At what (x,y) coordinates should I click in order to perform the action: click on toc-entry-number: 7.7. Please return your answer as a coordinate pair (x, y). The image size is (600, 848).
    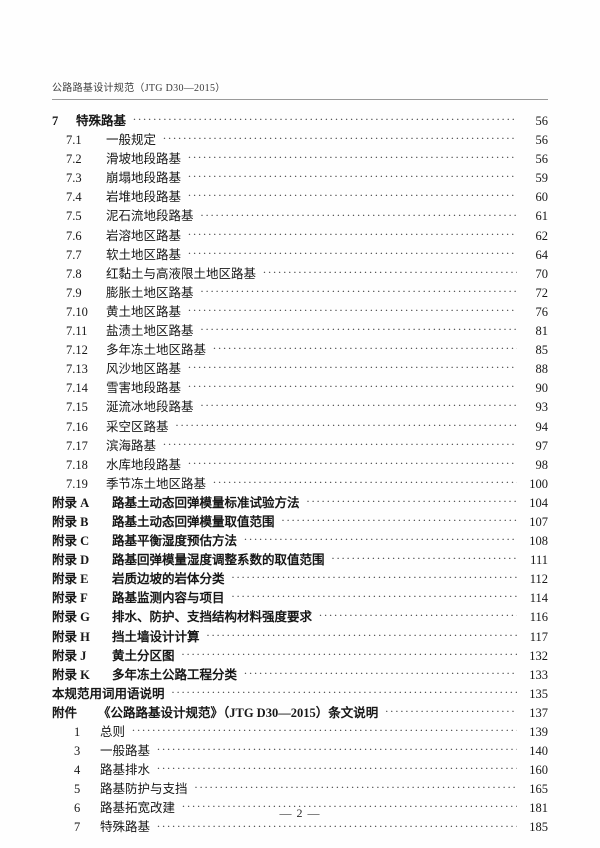
    Looking at the image, I should click on (74, 254).